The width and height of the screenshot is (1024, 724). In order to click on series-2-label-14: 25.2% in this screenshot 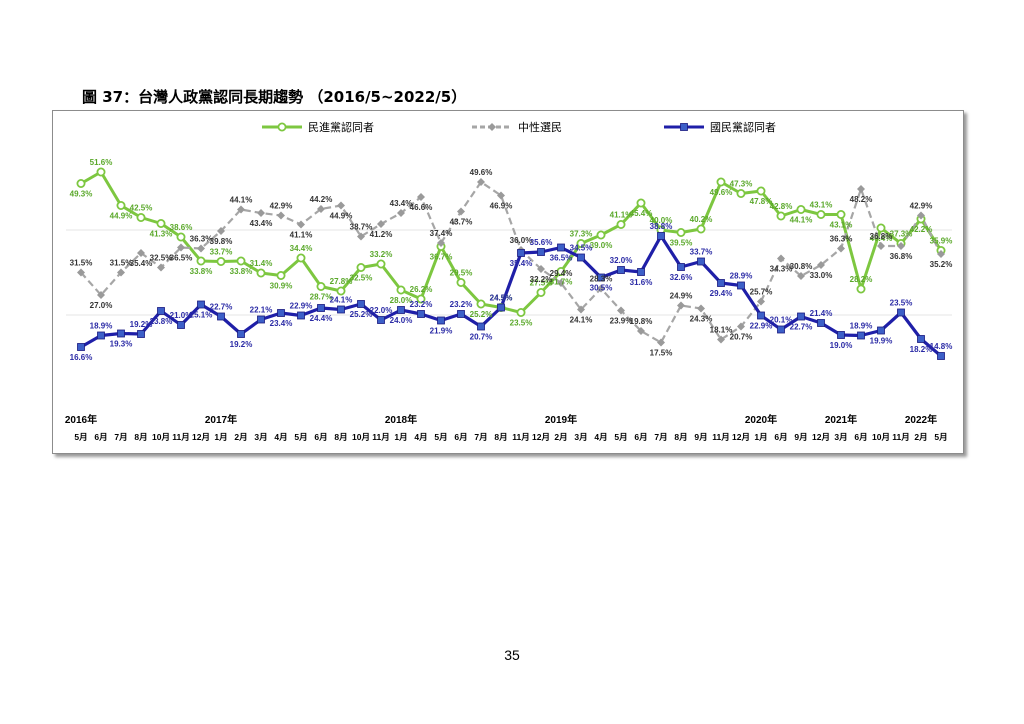, I will do `click(361, 314)`.